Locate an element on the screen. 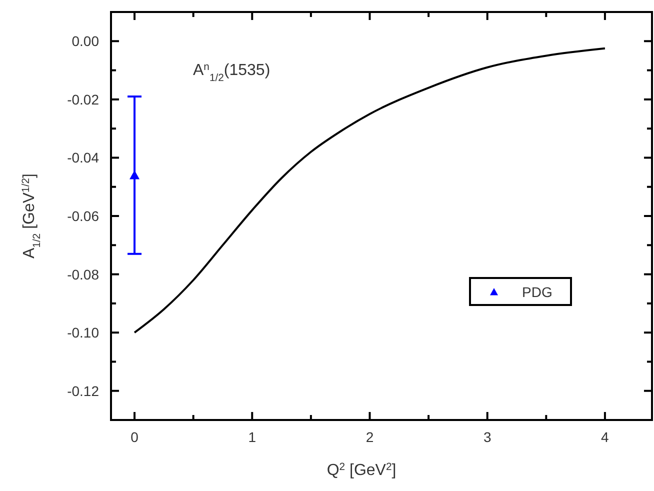 This screenshot has height=491, width=654. x-tick-label: 2 is located at coordinates (370, 437).